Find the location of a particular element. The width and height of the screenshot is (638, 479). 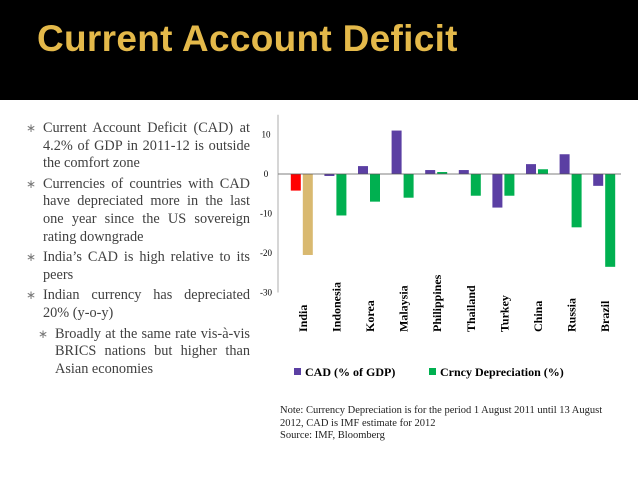

category-label: China is located at coordinates (538, 316).